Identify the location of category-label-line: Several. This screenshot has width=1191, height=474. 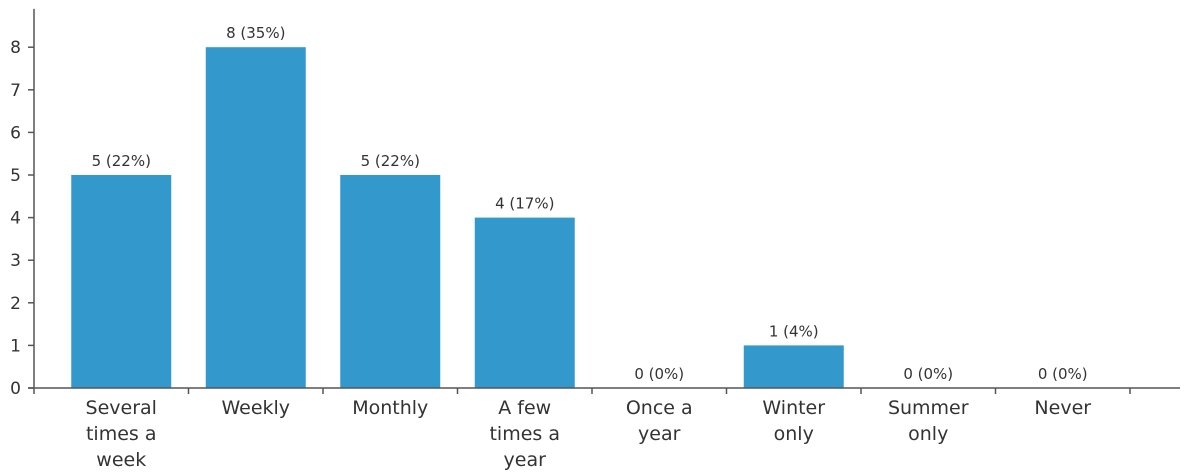
(121, 408).